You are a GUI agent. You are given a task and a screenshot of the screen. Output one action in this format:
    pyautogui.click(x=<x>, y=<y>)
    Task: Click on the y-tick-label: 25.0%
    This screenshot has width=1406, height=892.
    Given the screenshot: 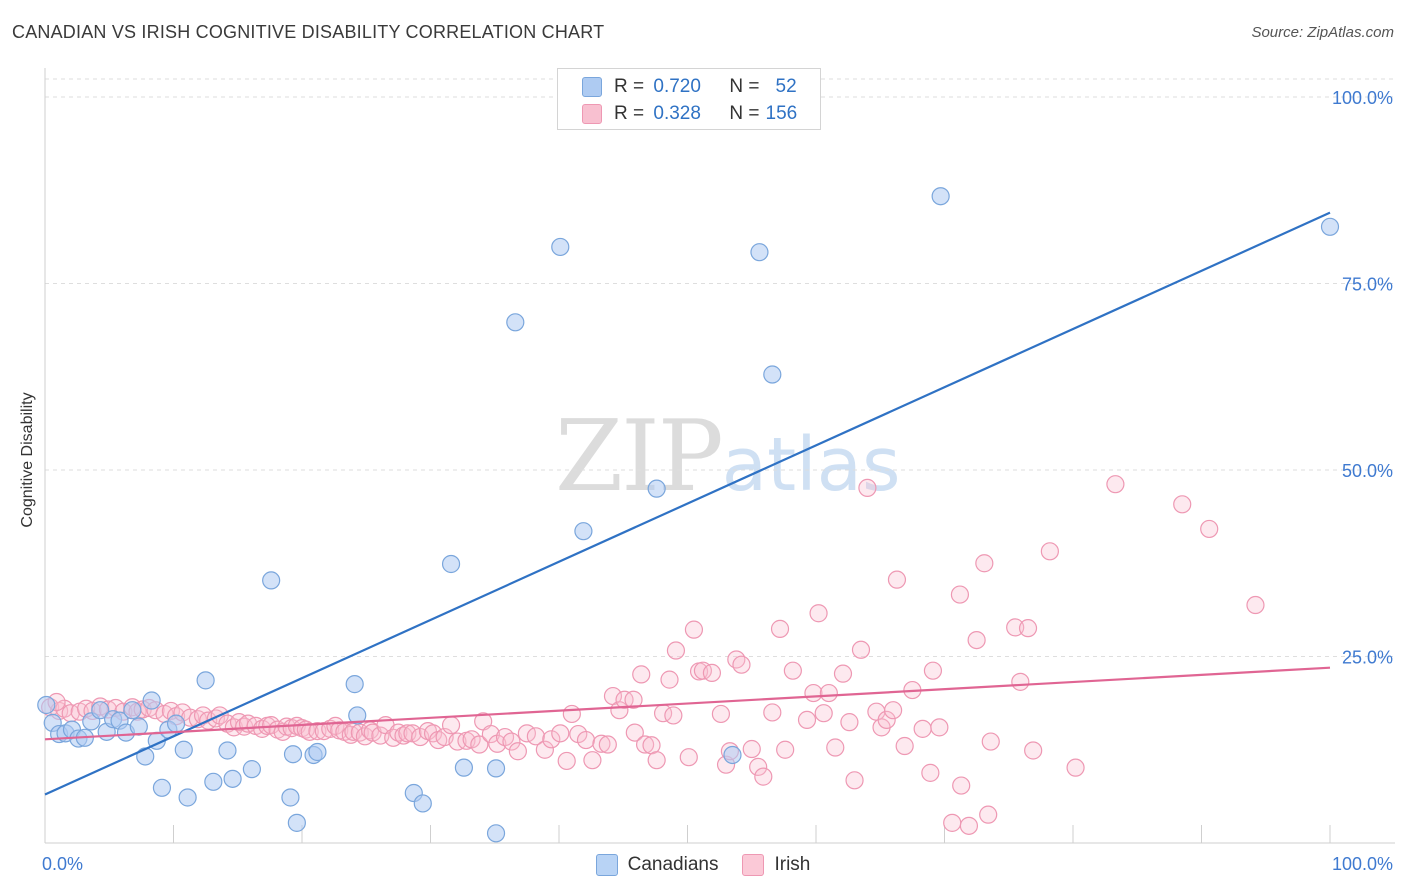 What is the action you would take?
    pyautogui.click(x=1367, y=658)
    